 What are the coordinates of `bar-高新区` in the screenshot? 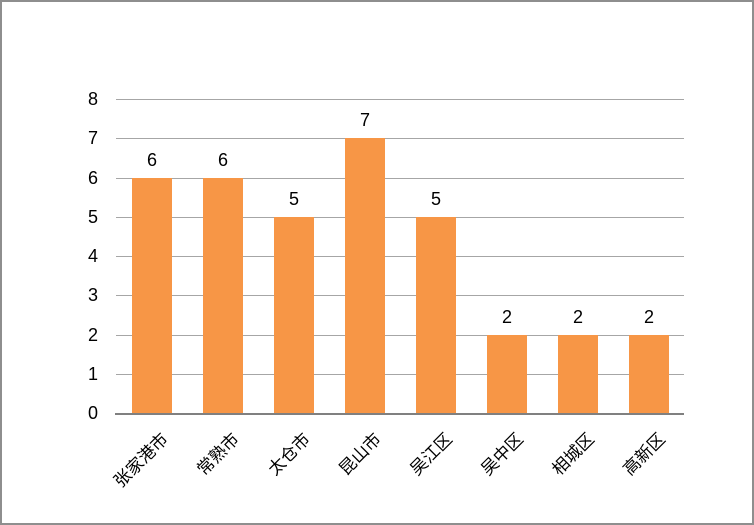 It's located at (649, 374).